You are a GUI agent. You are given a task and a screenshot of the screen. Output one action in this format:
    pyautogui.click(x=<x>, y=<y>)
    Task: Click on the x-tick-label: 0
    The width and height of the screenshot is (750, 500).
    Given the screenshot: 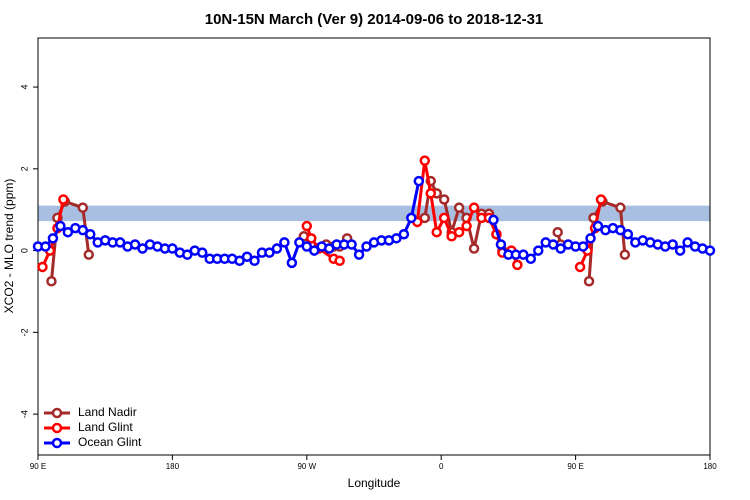 What is the action you would take?
    pyautogui.click(x=441, y=466)
    